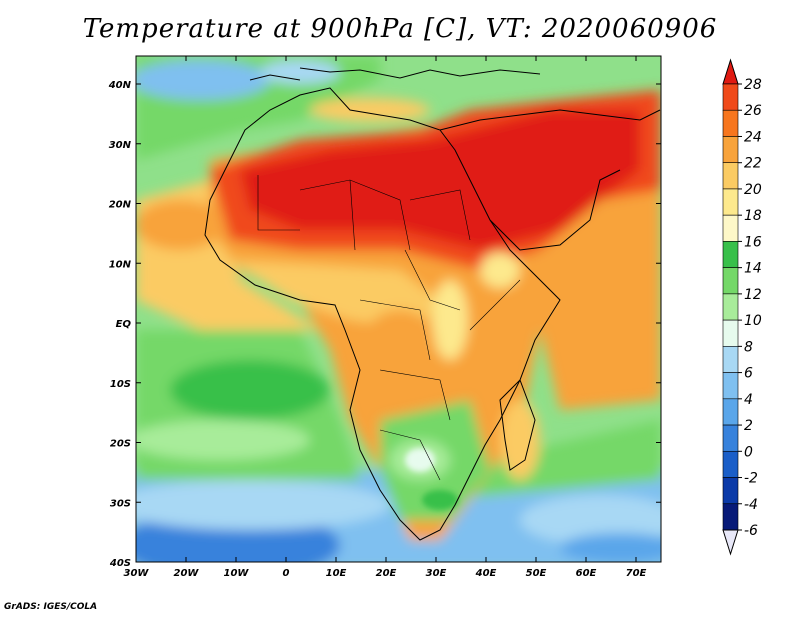  What do you see at coordinates (386, 573) in the screenshot?
I see `lon-tick-label: 20E` at bounding box center [386, 573].